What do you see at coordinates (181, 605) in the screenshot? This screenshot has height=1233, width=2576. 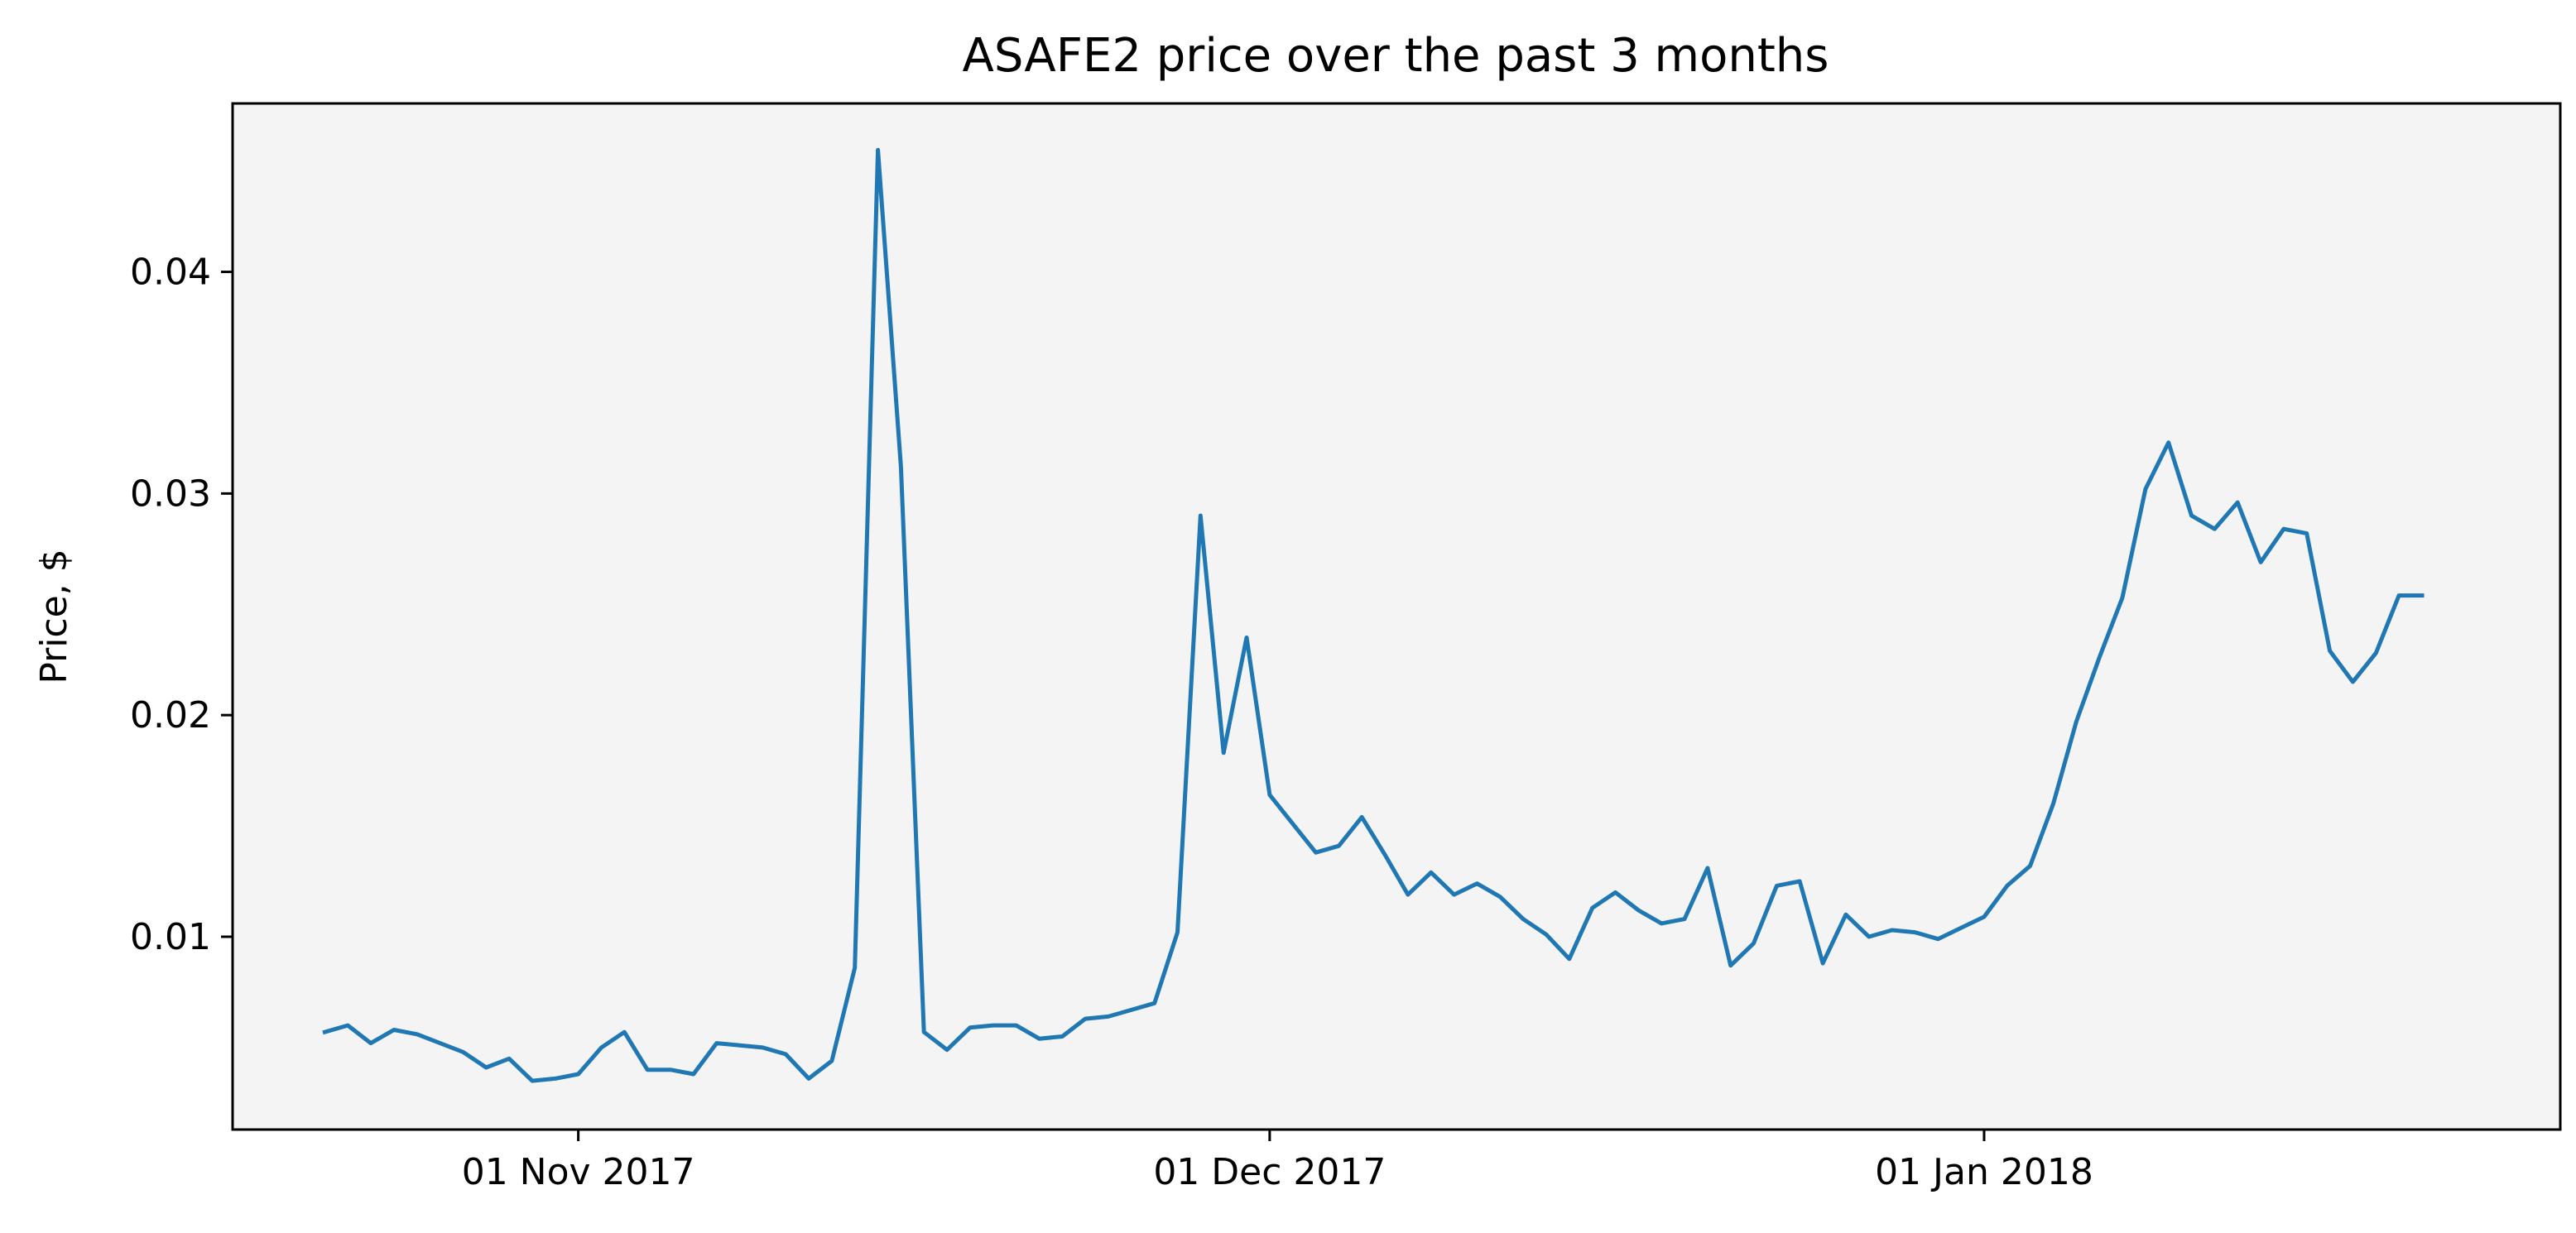 I see `y-axis-ticks: 0.01 0.02 0.03 0.04` at bounding box center [181, 605].